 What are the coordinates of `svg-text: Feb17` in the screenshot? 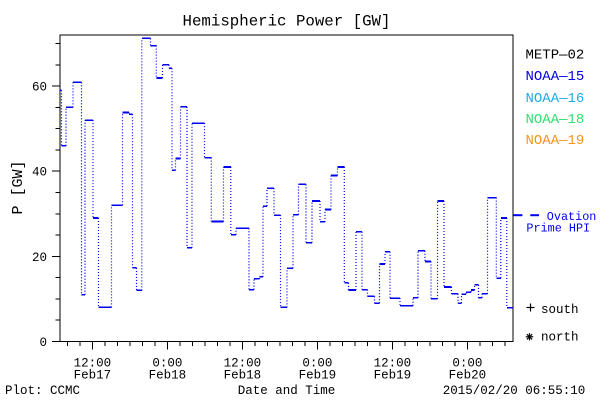 It's located at (93, 376).